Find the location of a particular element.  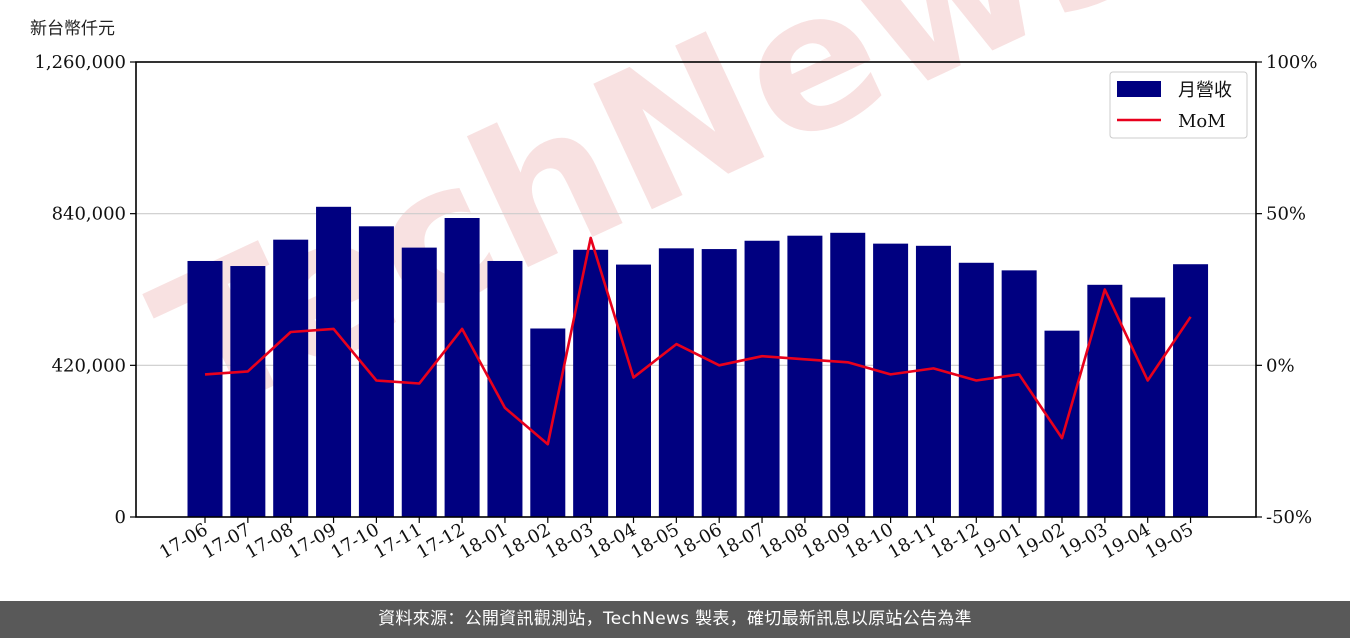

x-tick-label: 18-12 is located at coordinates (954, 541).